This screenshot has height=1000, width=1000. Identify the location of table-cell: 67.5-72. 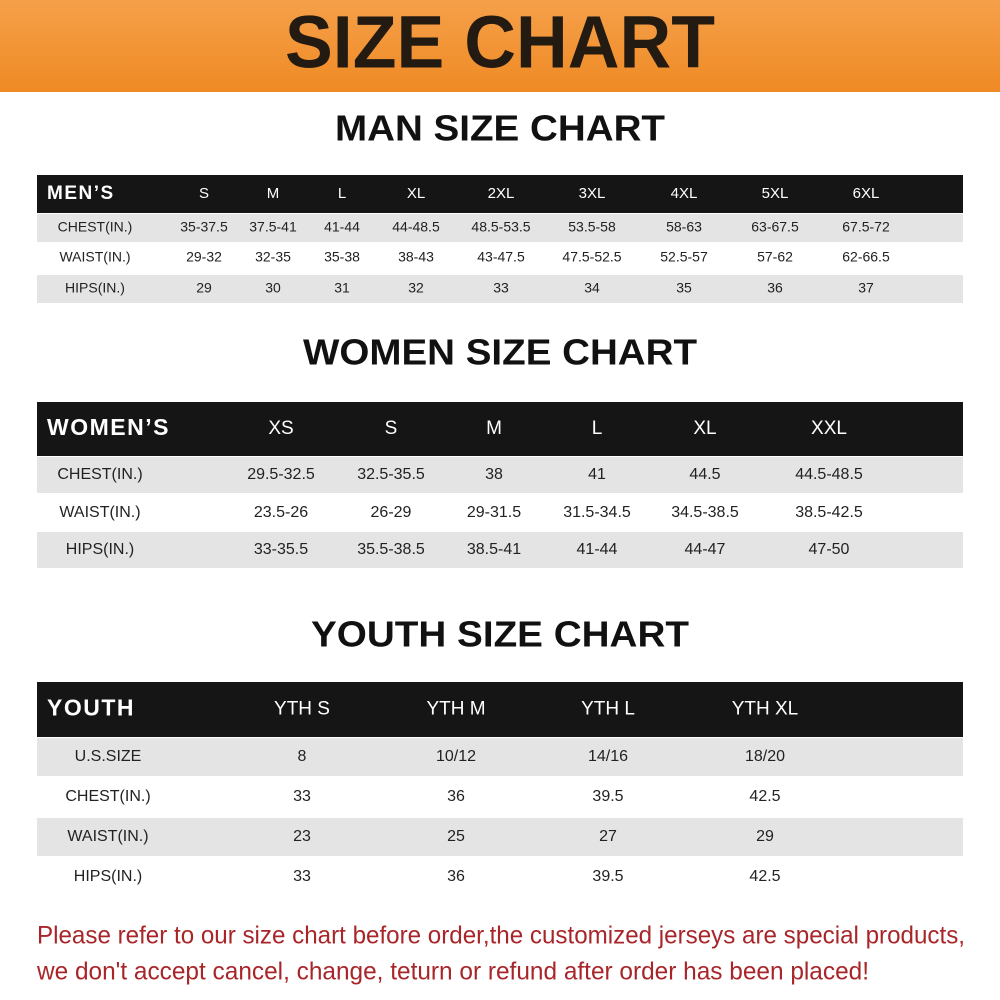
(866, 227).